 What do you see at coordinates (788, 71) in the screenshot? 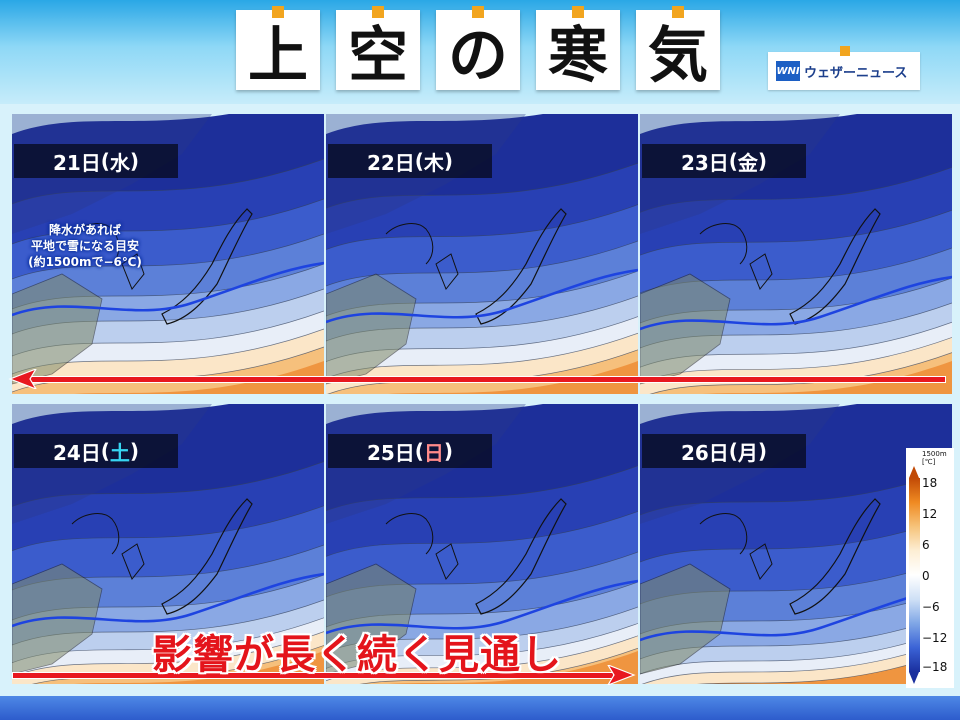
I see `logo-mark: WNI` at bounding box center [788, 71].